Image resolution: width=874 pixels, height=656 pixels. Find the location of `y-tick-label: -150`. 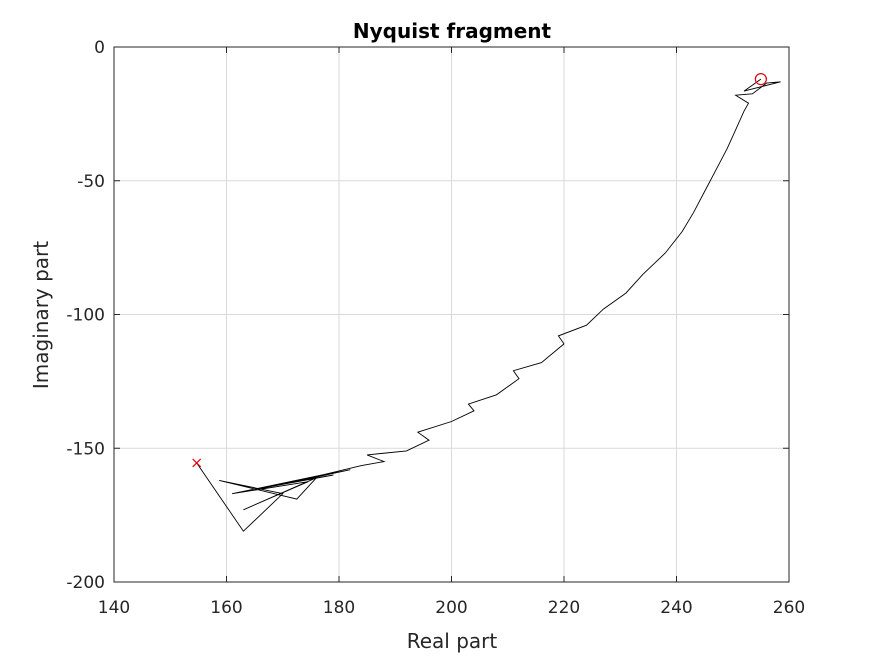

y-tick-label: -150 is located at coordinates (85, 449).